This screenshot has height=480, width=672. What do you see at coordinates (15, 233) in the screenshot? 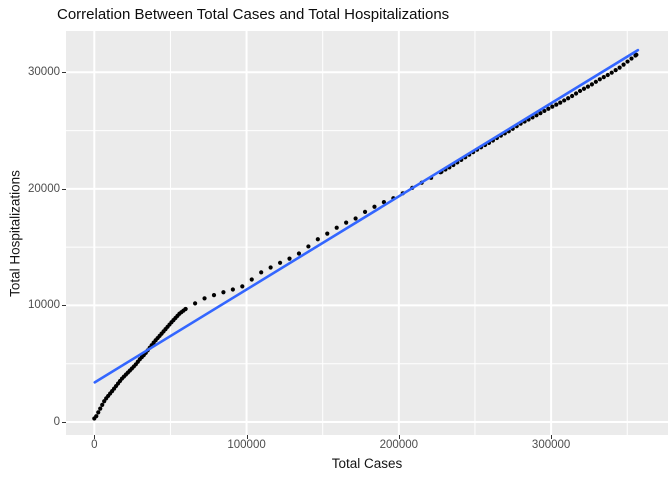
I see `y-axis-title: Total Hospitalizations` at bounding box center [15, 233].